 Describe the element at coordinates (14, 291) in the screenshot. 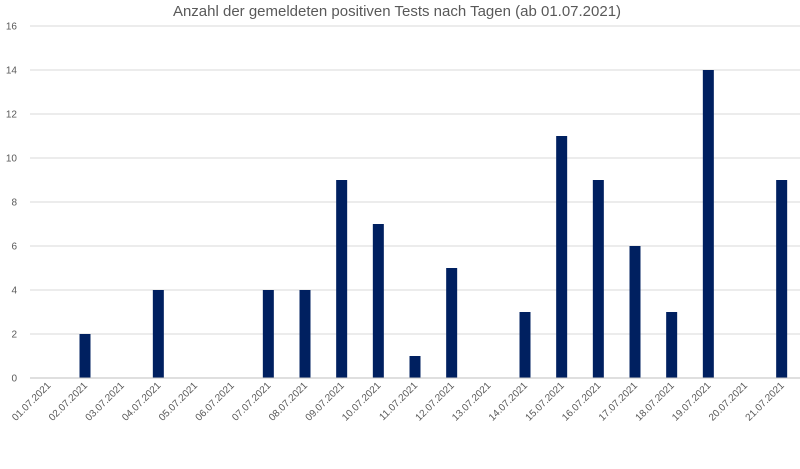

I see `y-tick-label: 4` at that location.